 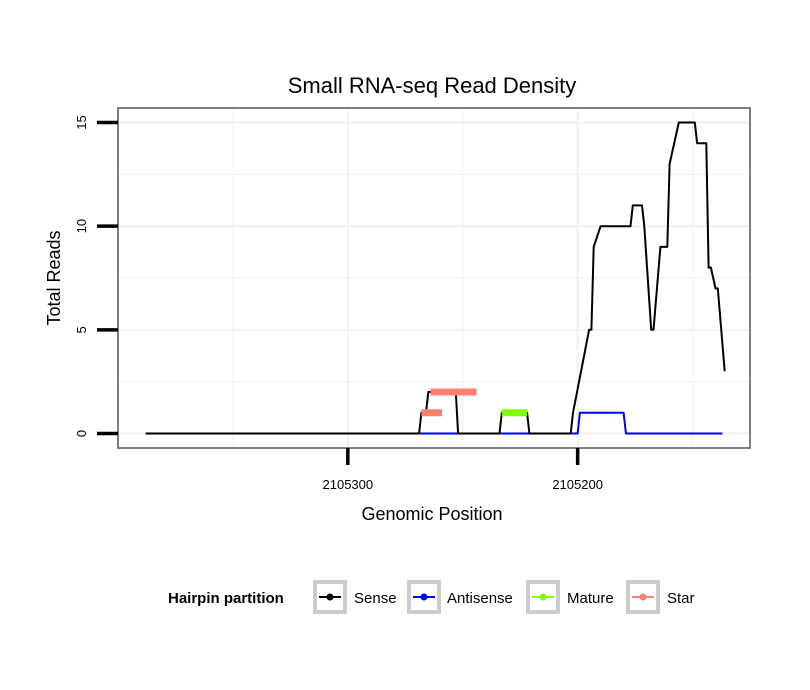 I want to click on chart-title: Small RNA-seq Read Density, so click(x=432, y=85).